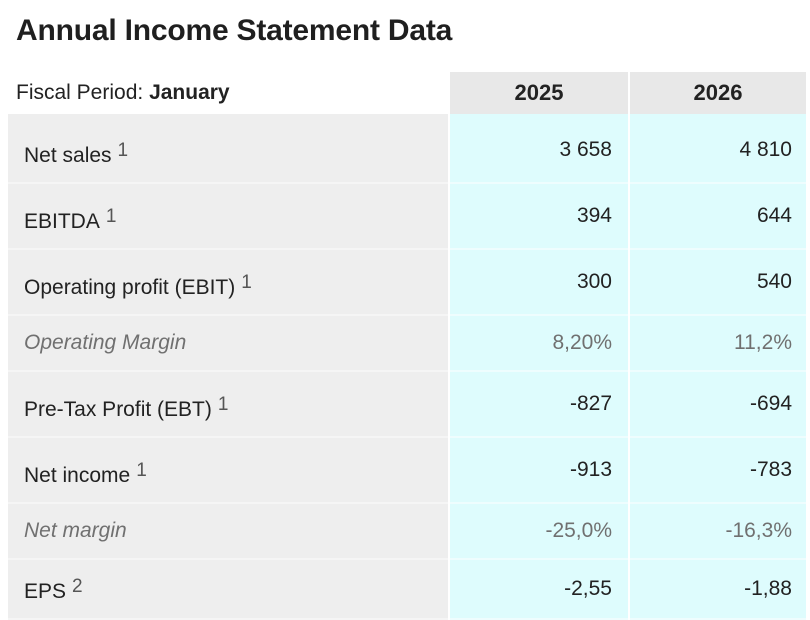 The image size is (810, 620). Describe the element at coordinates (118, 409) in the screenshot. I see `row-label-text: Pre-Tax Profit (EBT)` at that location.